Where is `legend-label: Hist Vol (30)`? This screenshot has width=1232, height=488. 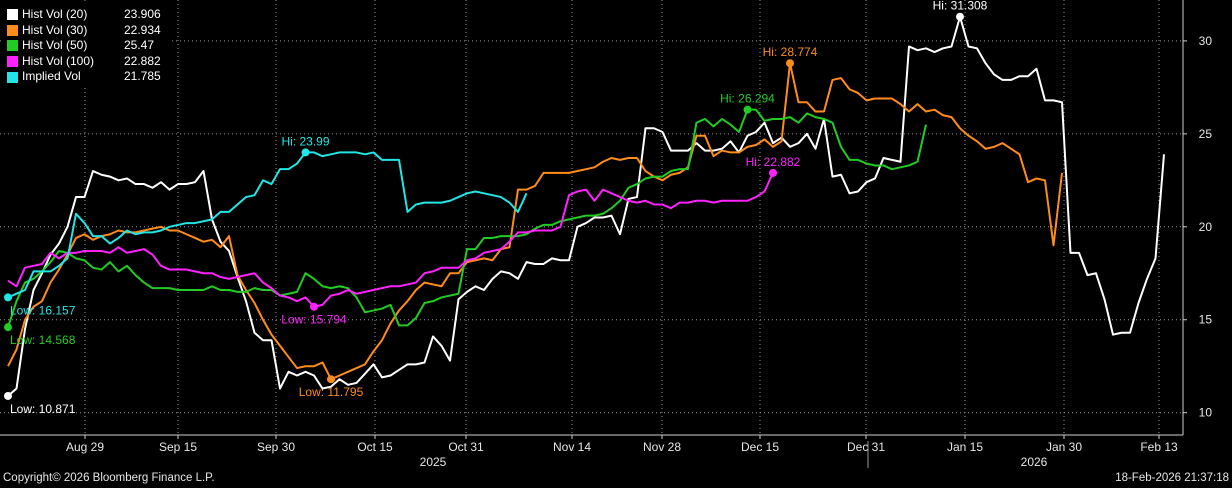
legend-label: Hist Vol (30) is located at coordinates (55, 29).